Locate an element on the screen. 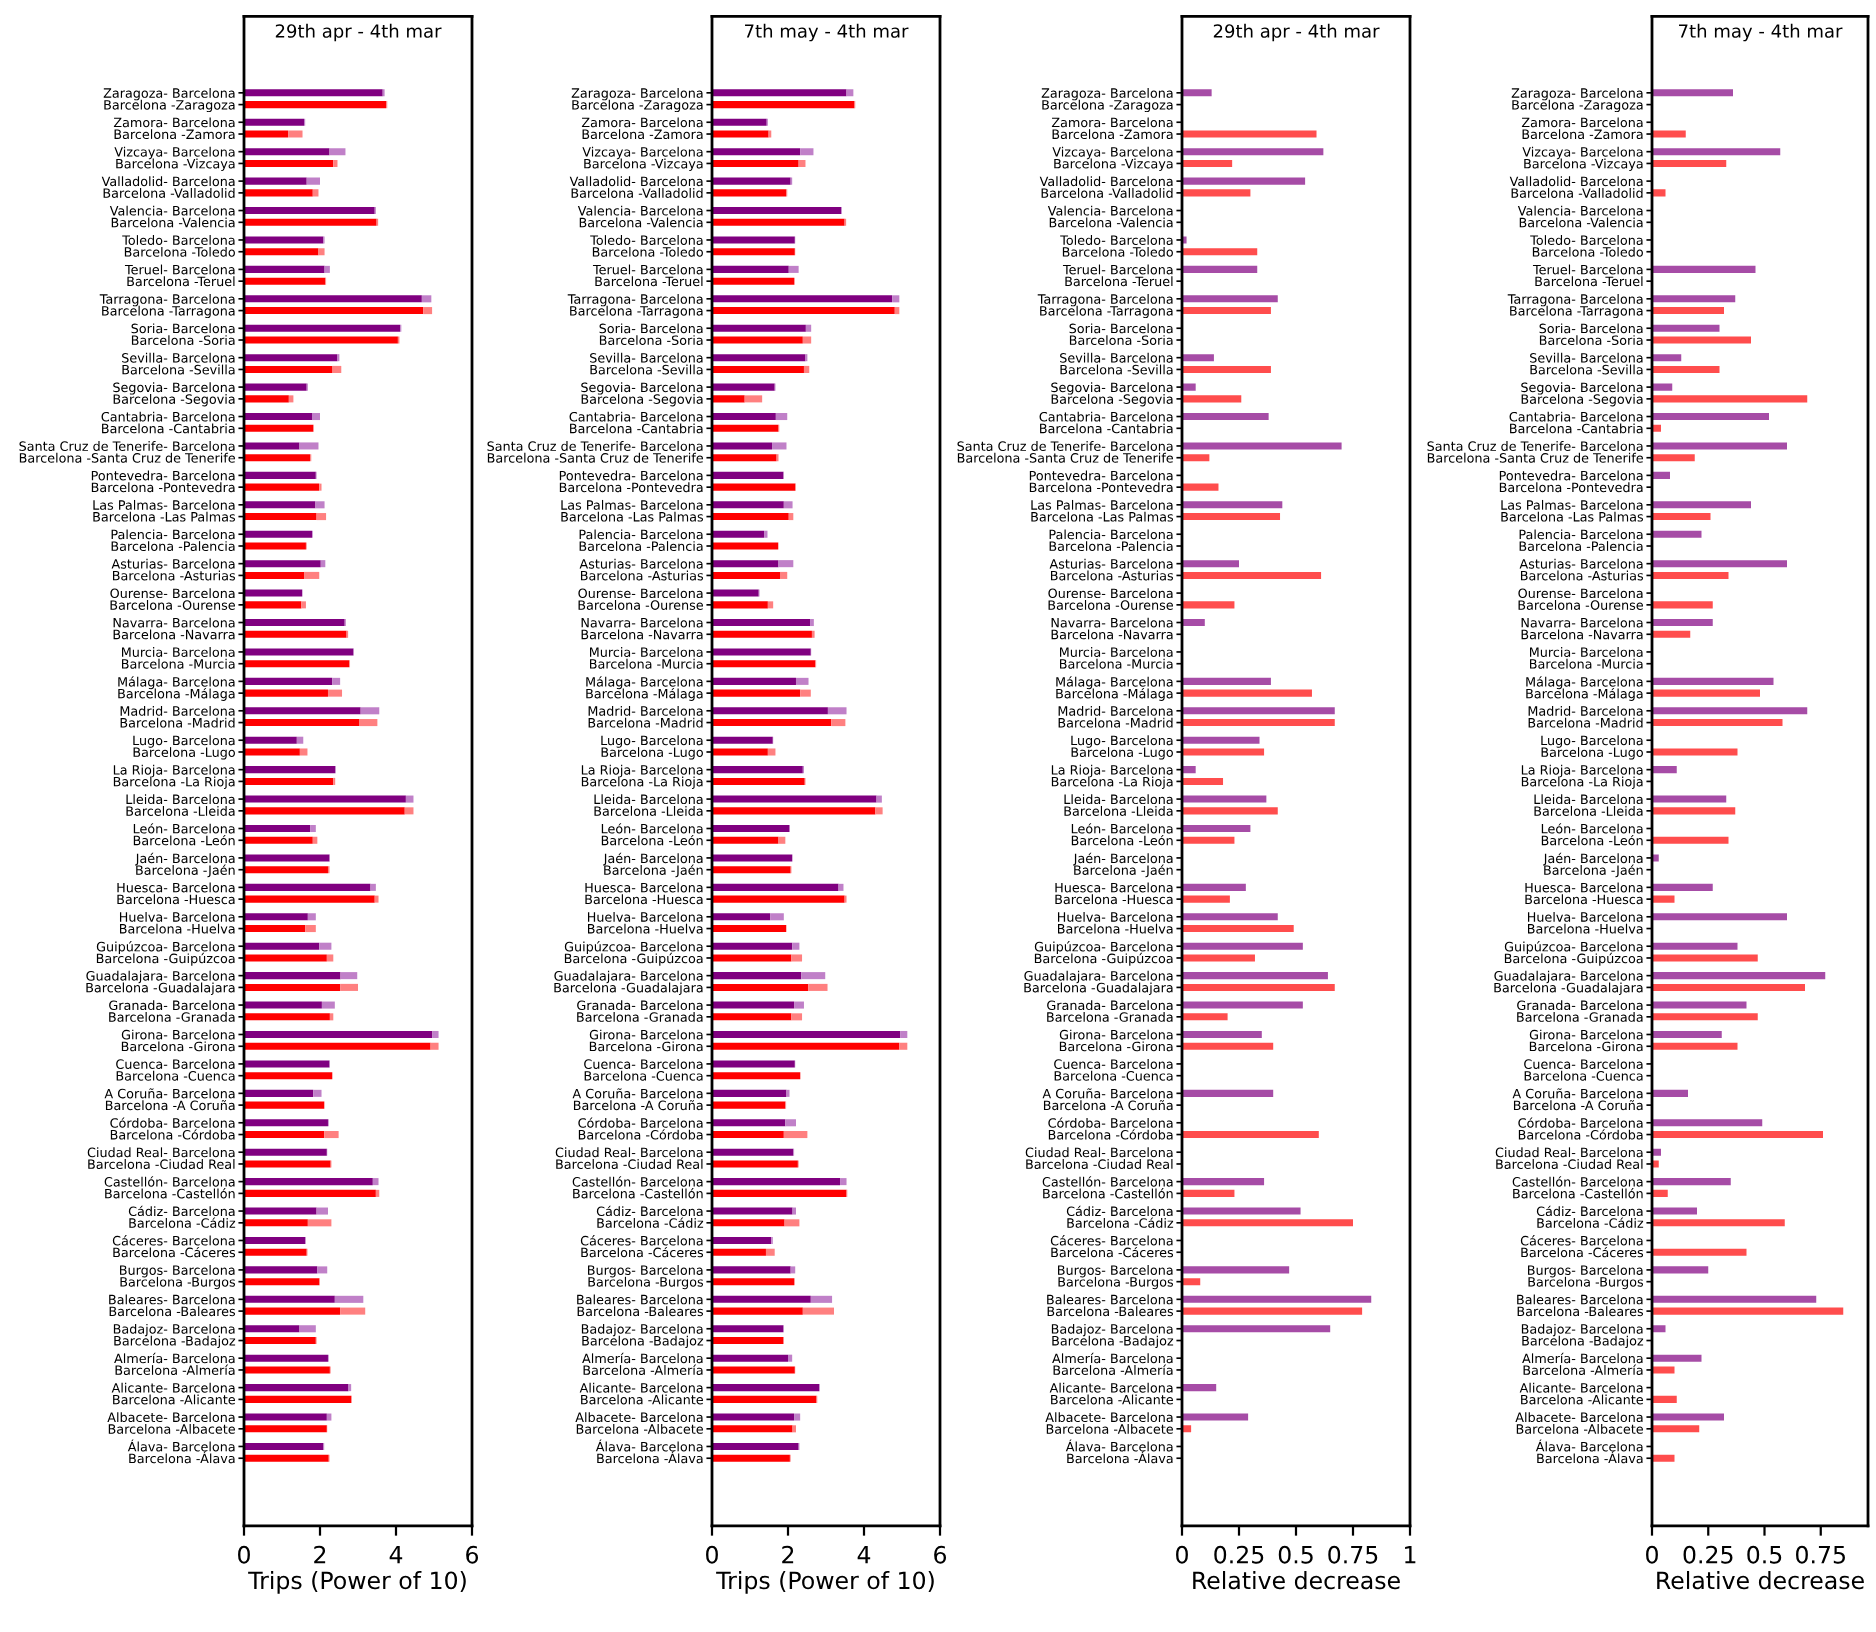 This screenshot has width=1876, height=1632. x-tick-label: 1 is located at coordinates (1410, 1555).